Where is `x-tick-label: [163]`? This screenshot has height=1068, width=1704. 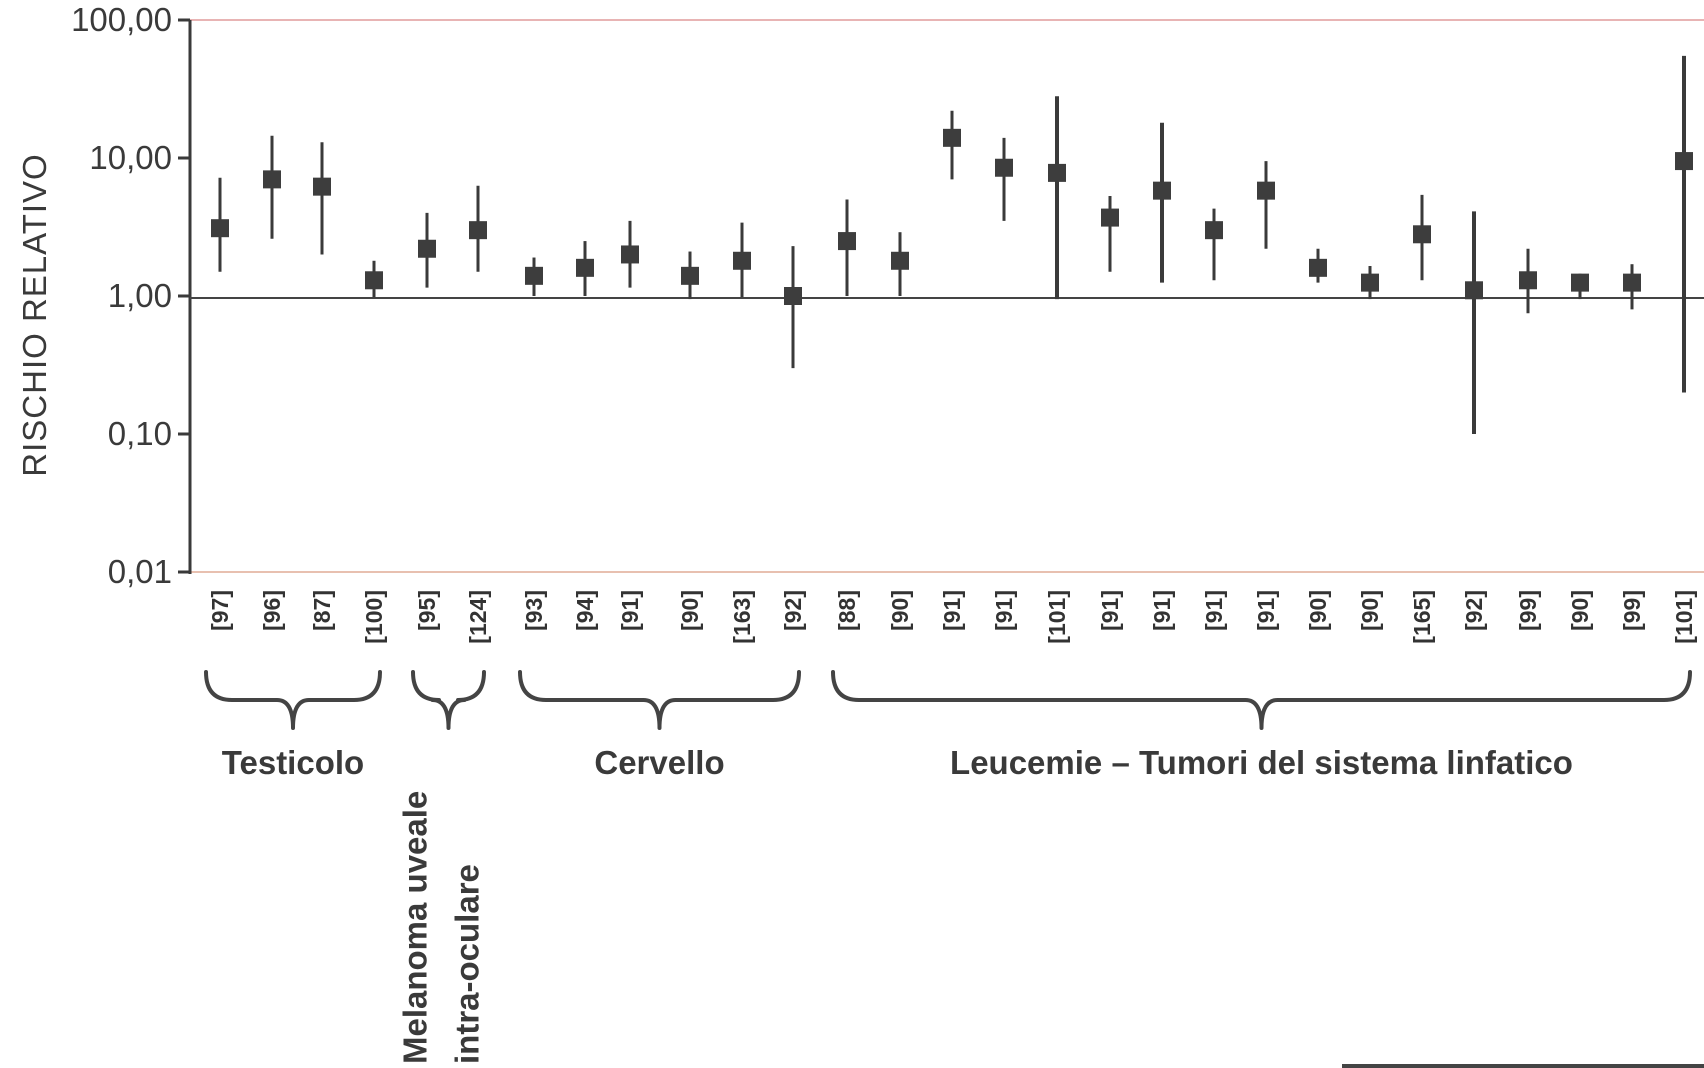 x-tick-label: [163] is located at coordinates (742, 617).